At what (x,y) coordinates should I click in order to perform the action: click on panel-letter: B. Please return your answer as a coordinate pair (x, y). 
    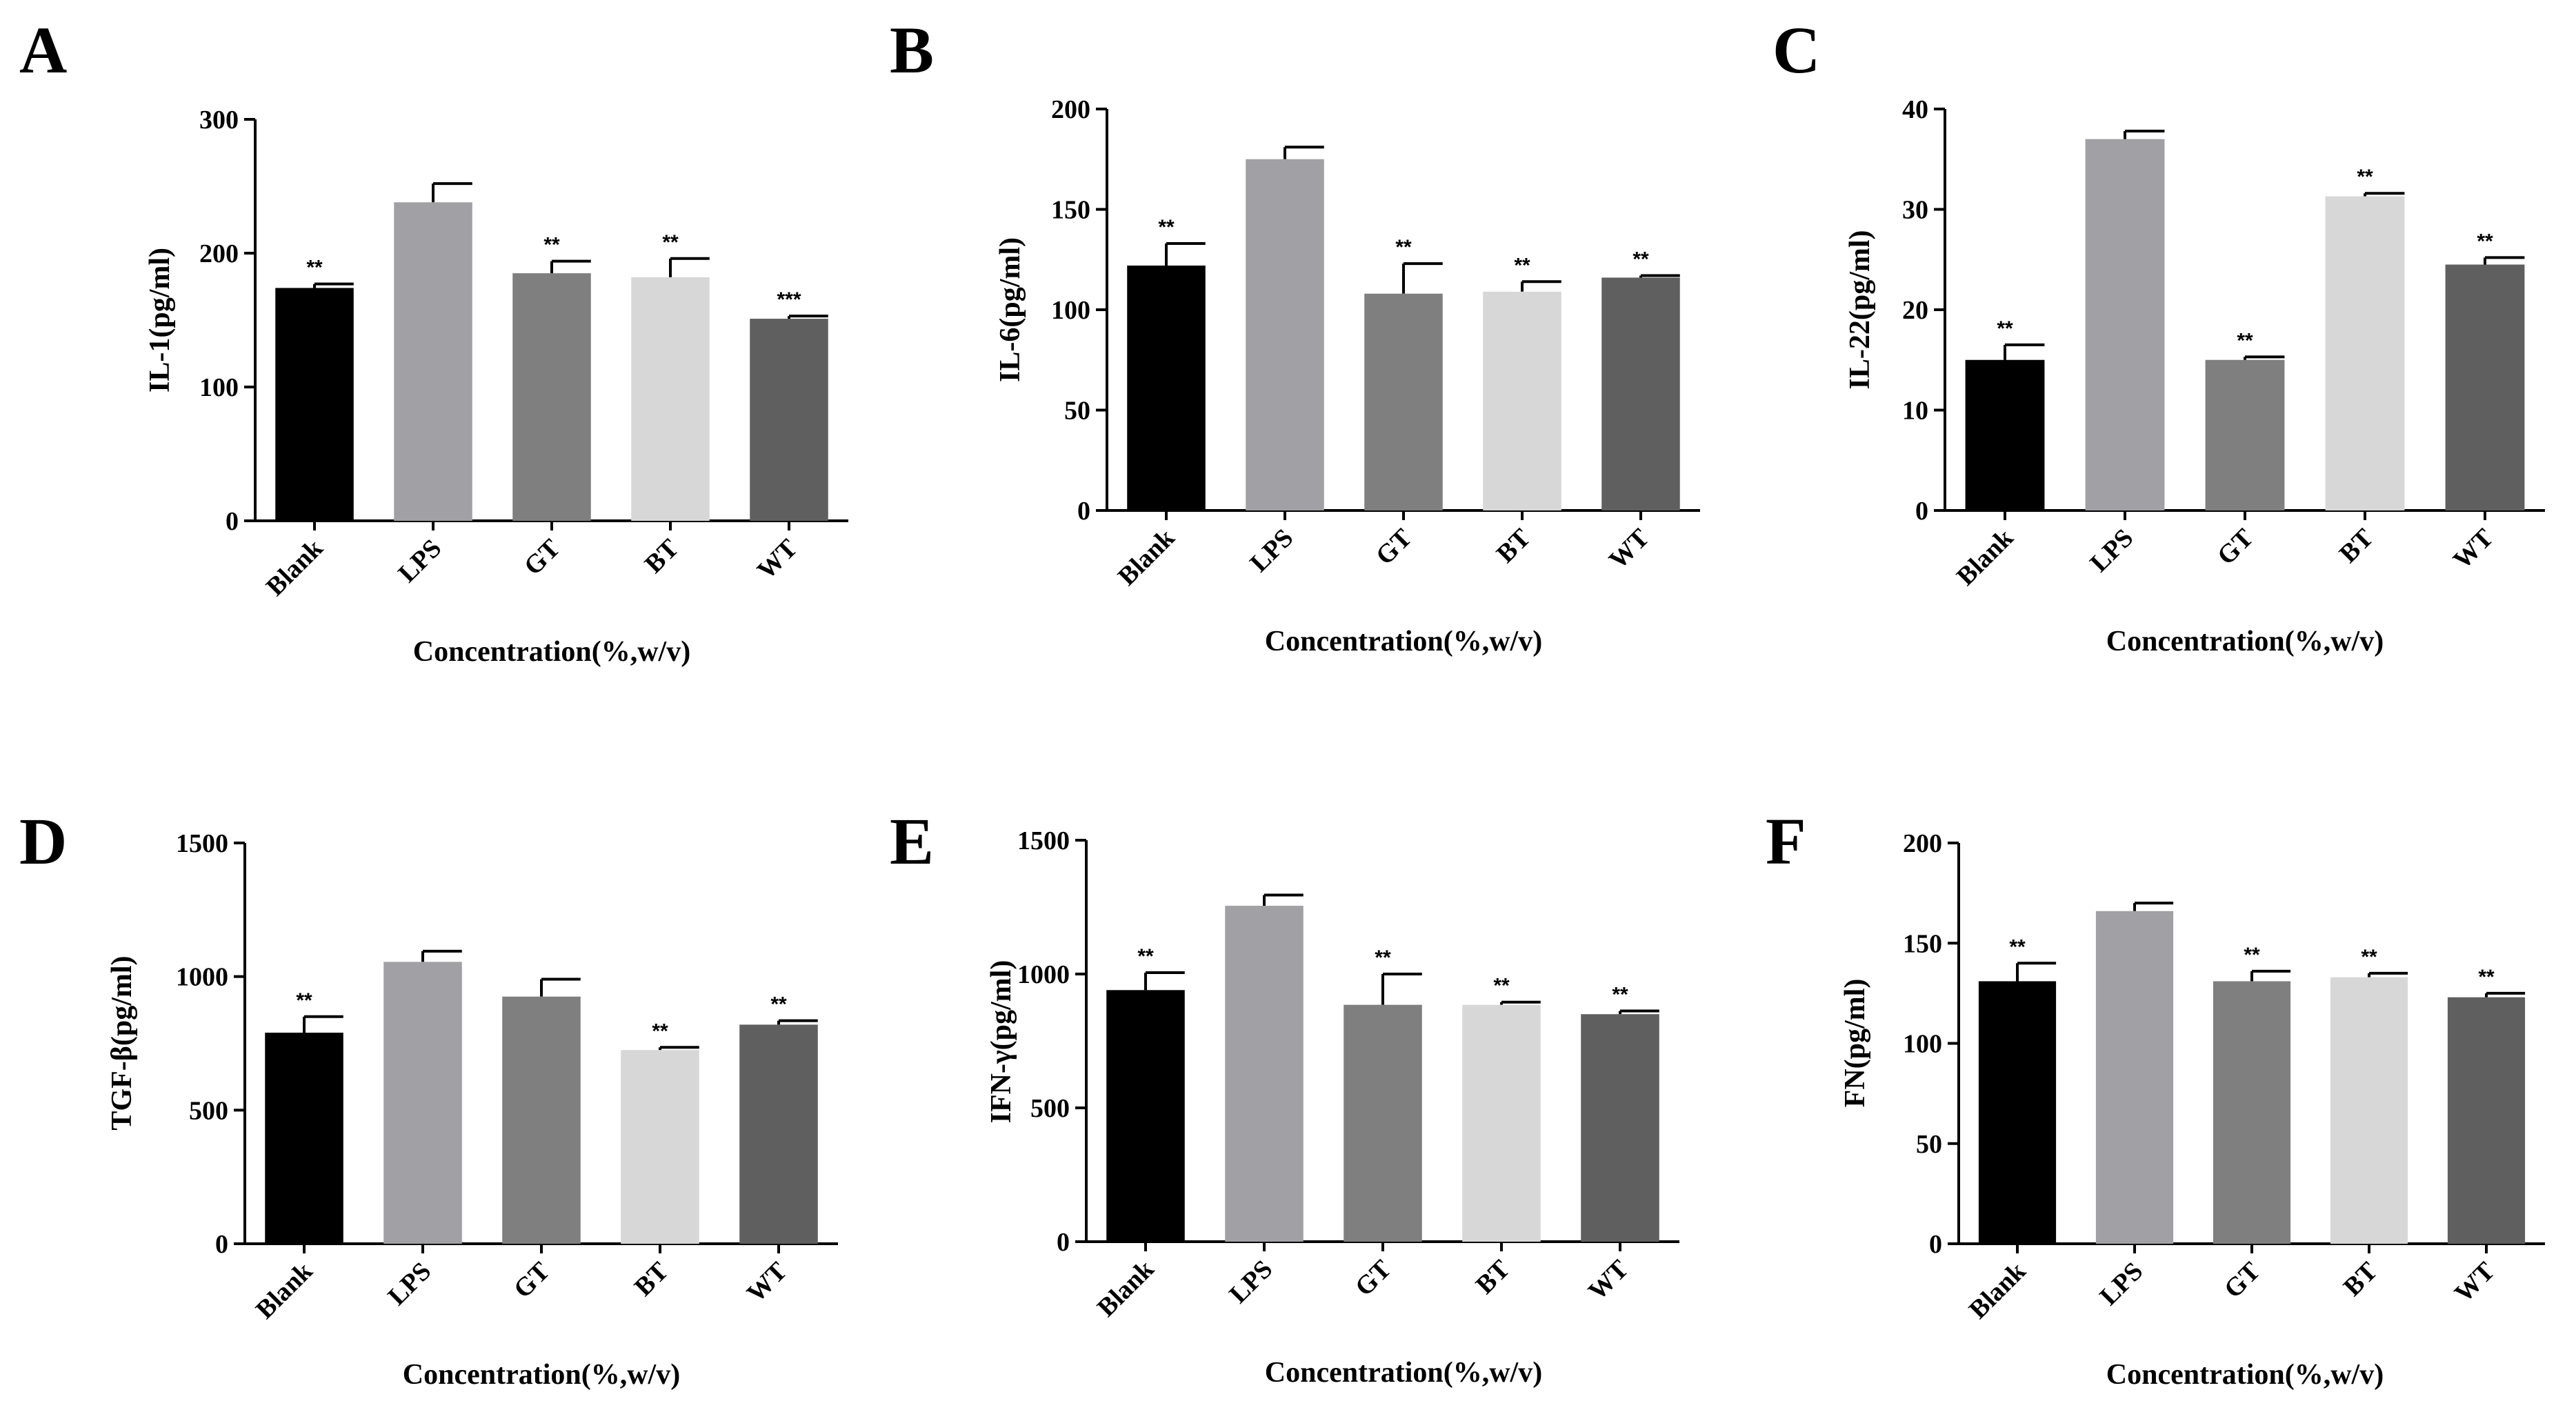
    Looking at the image, I should click on (912, 50).